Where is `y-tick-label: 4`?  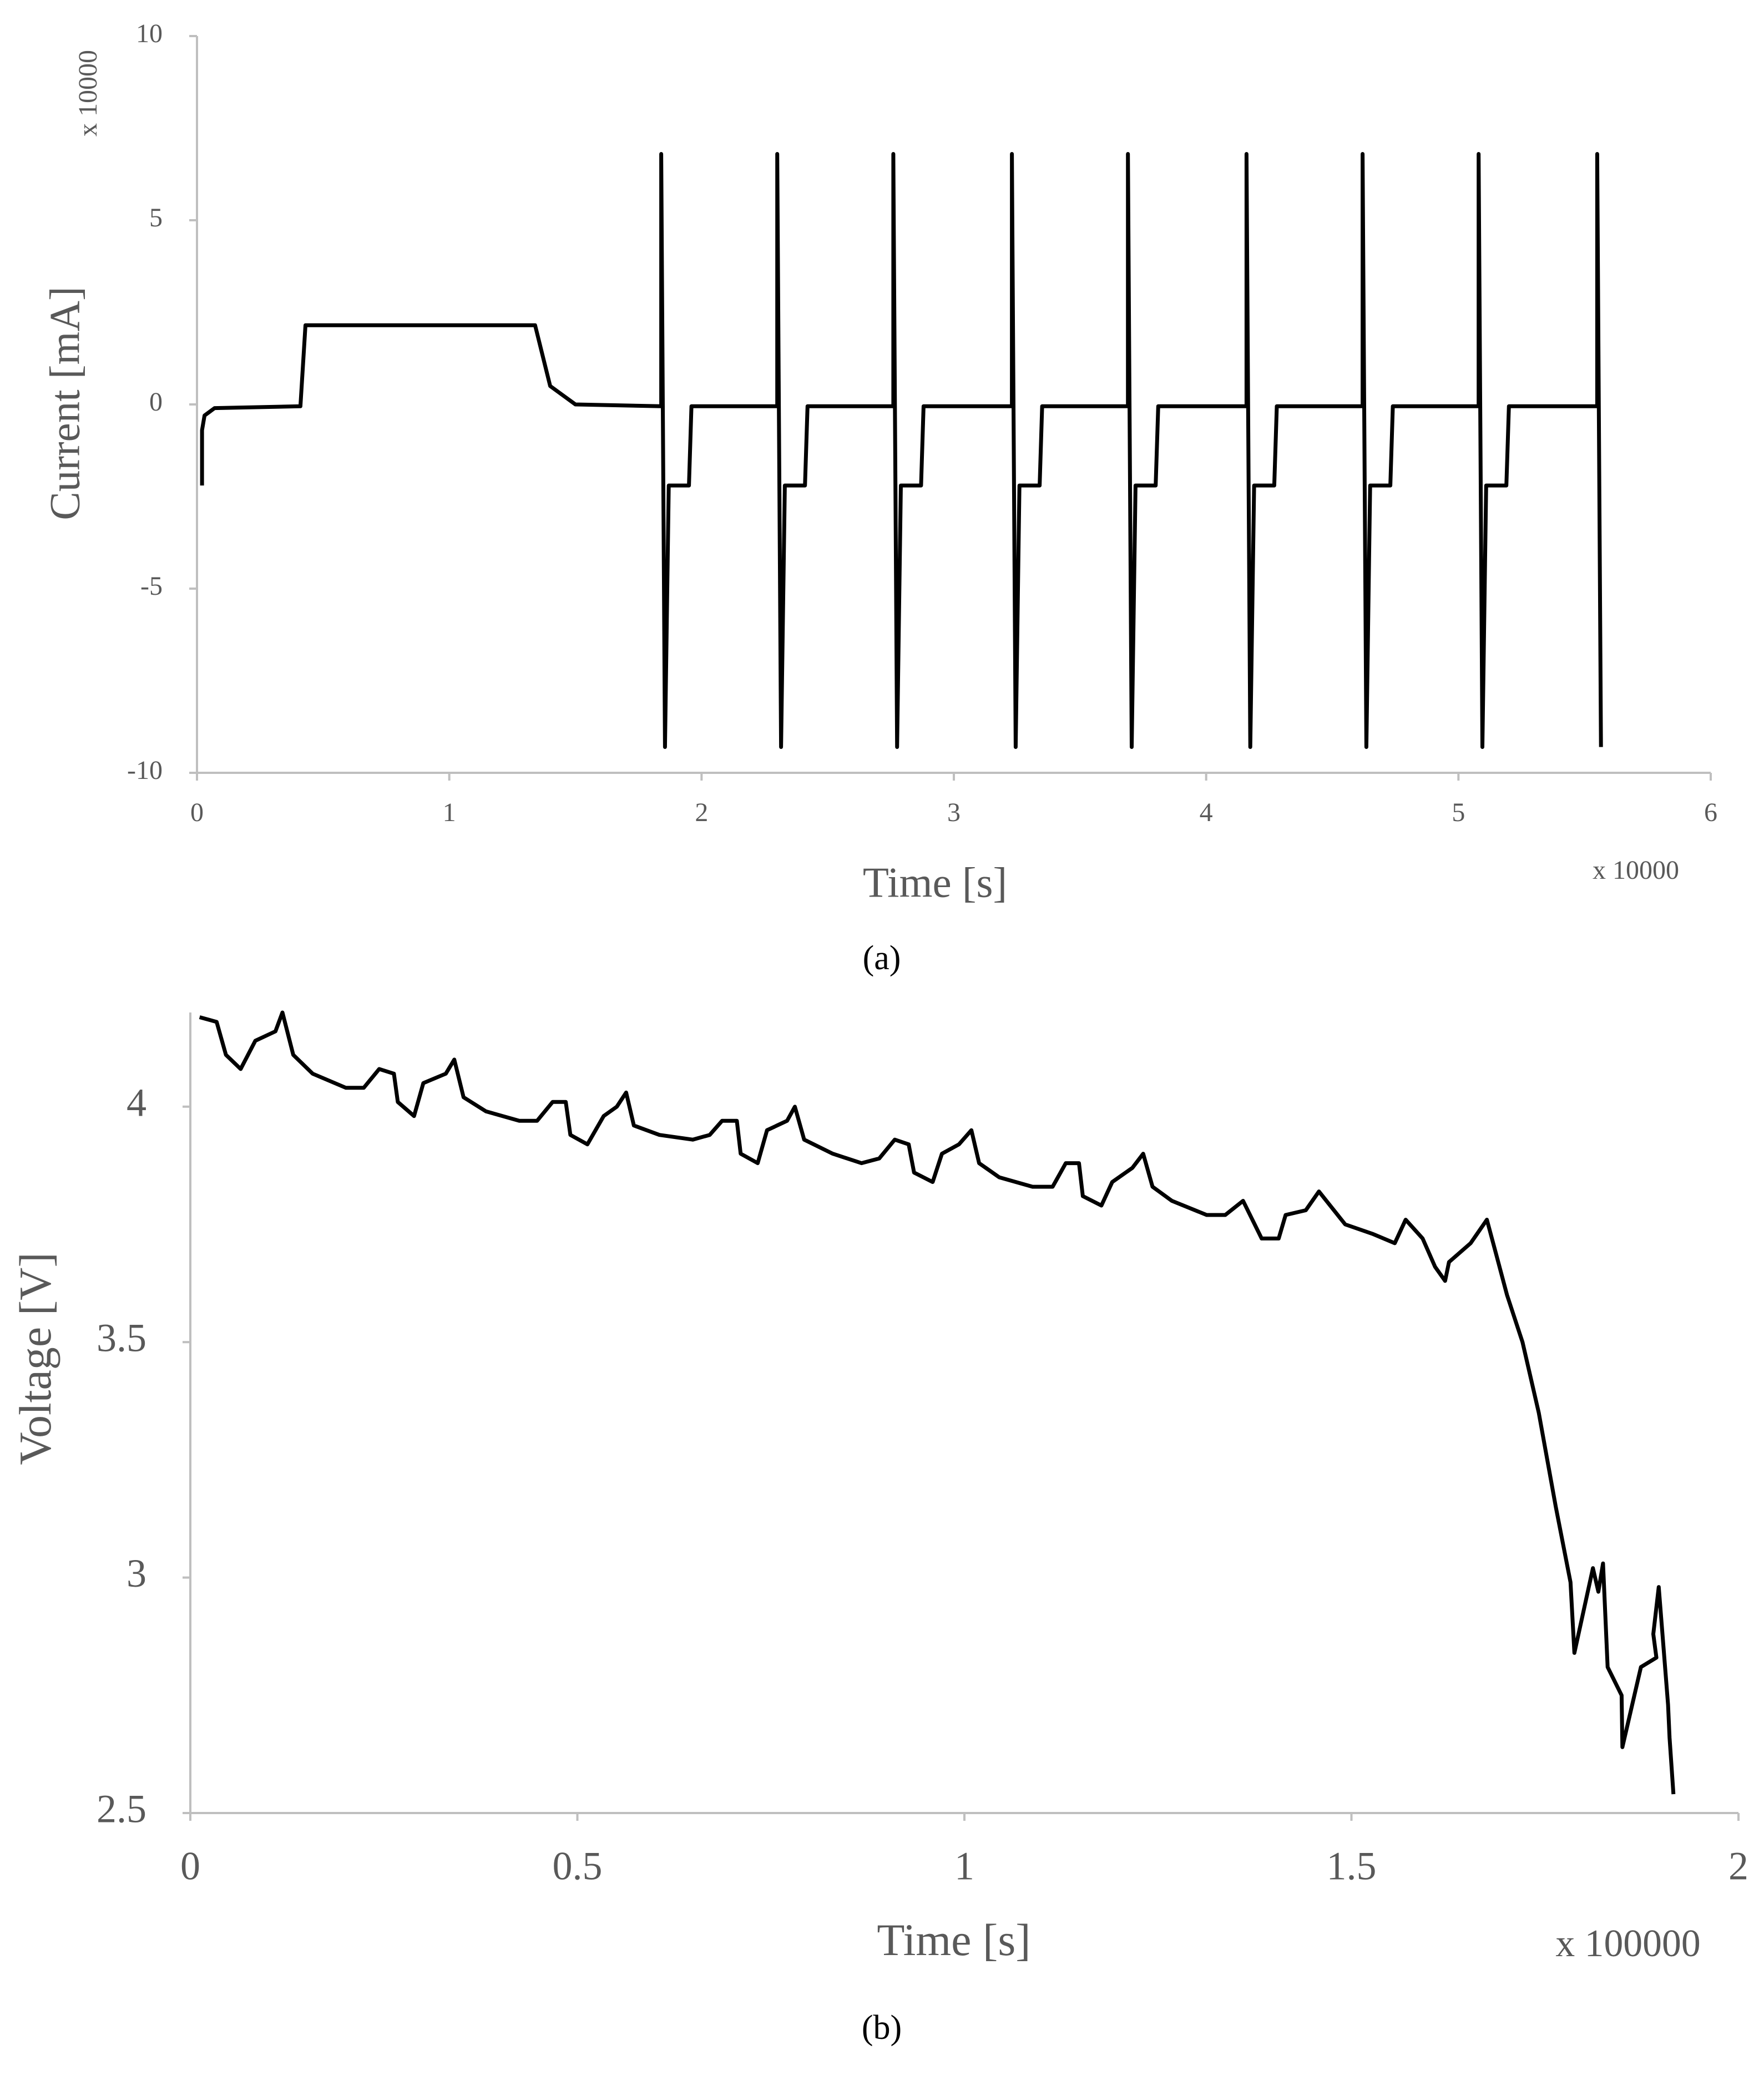 y-tick-label: 4 is located at coordinates (136, 1102).